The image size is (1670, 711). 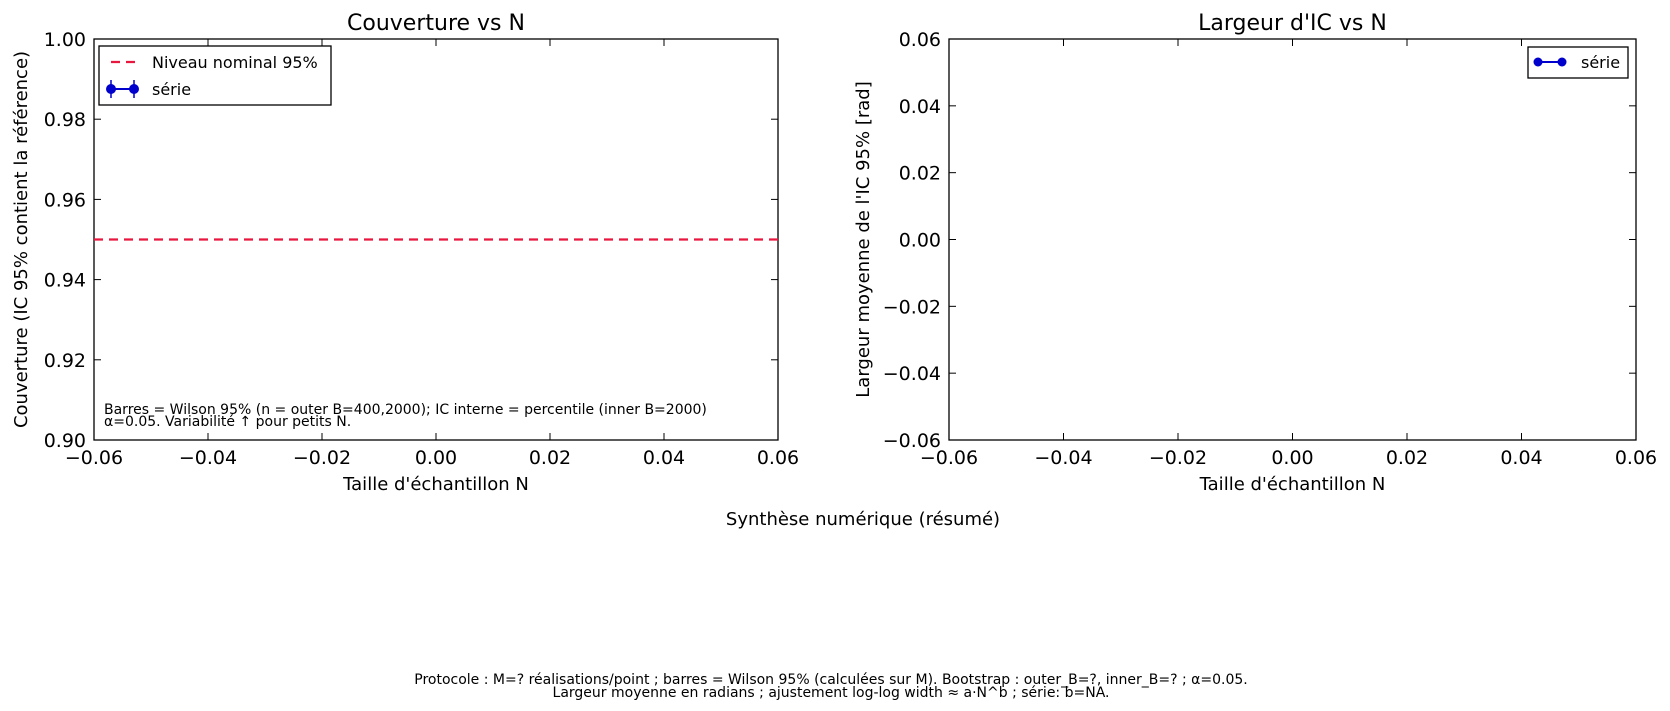 I want to click on y-tick-label: 0.94, so click(x=65, y=281).